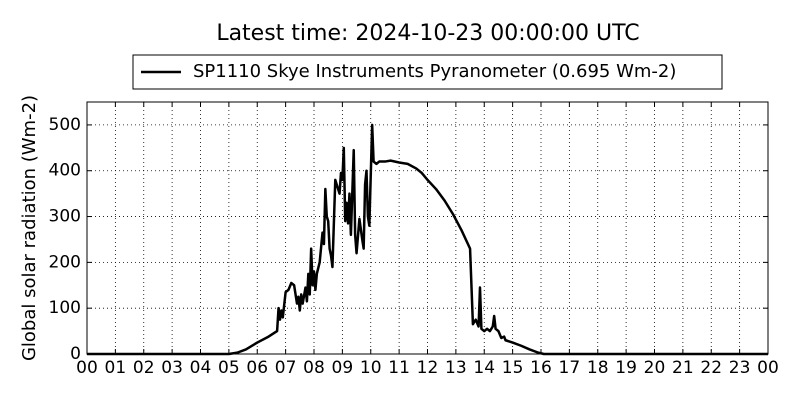  What do you see at coordinates (229, 368) in the screenshot?
I see `x-tick-label: 05` at bounding box center [229, 368].